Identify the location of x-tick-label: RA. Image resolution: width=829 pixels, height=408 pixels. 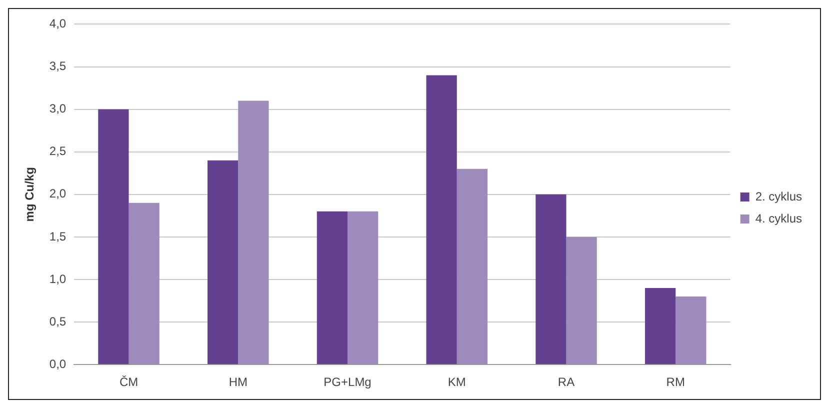
(566, 382).